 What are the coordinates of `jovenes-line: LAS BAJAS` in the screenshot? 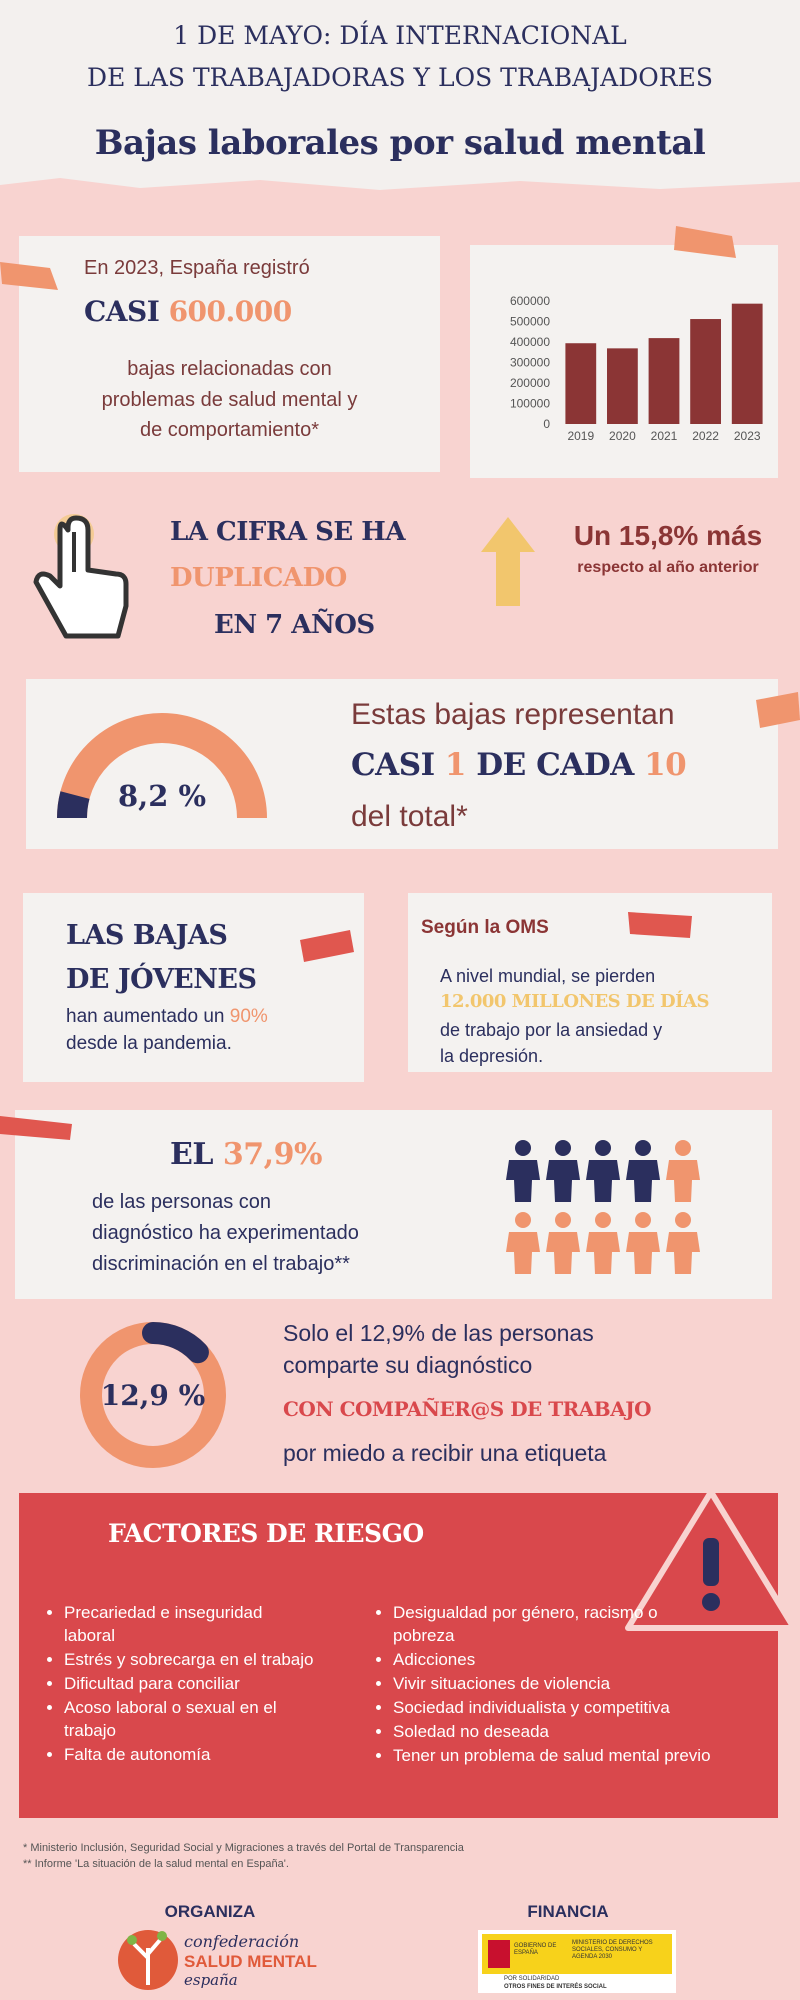 It's located at (147, 935).